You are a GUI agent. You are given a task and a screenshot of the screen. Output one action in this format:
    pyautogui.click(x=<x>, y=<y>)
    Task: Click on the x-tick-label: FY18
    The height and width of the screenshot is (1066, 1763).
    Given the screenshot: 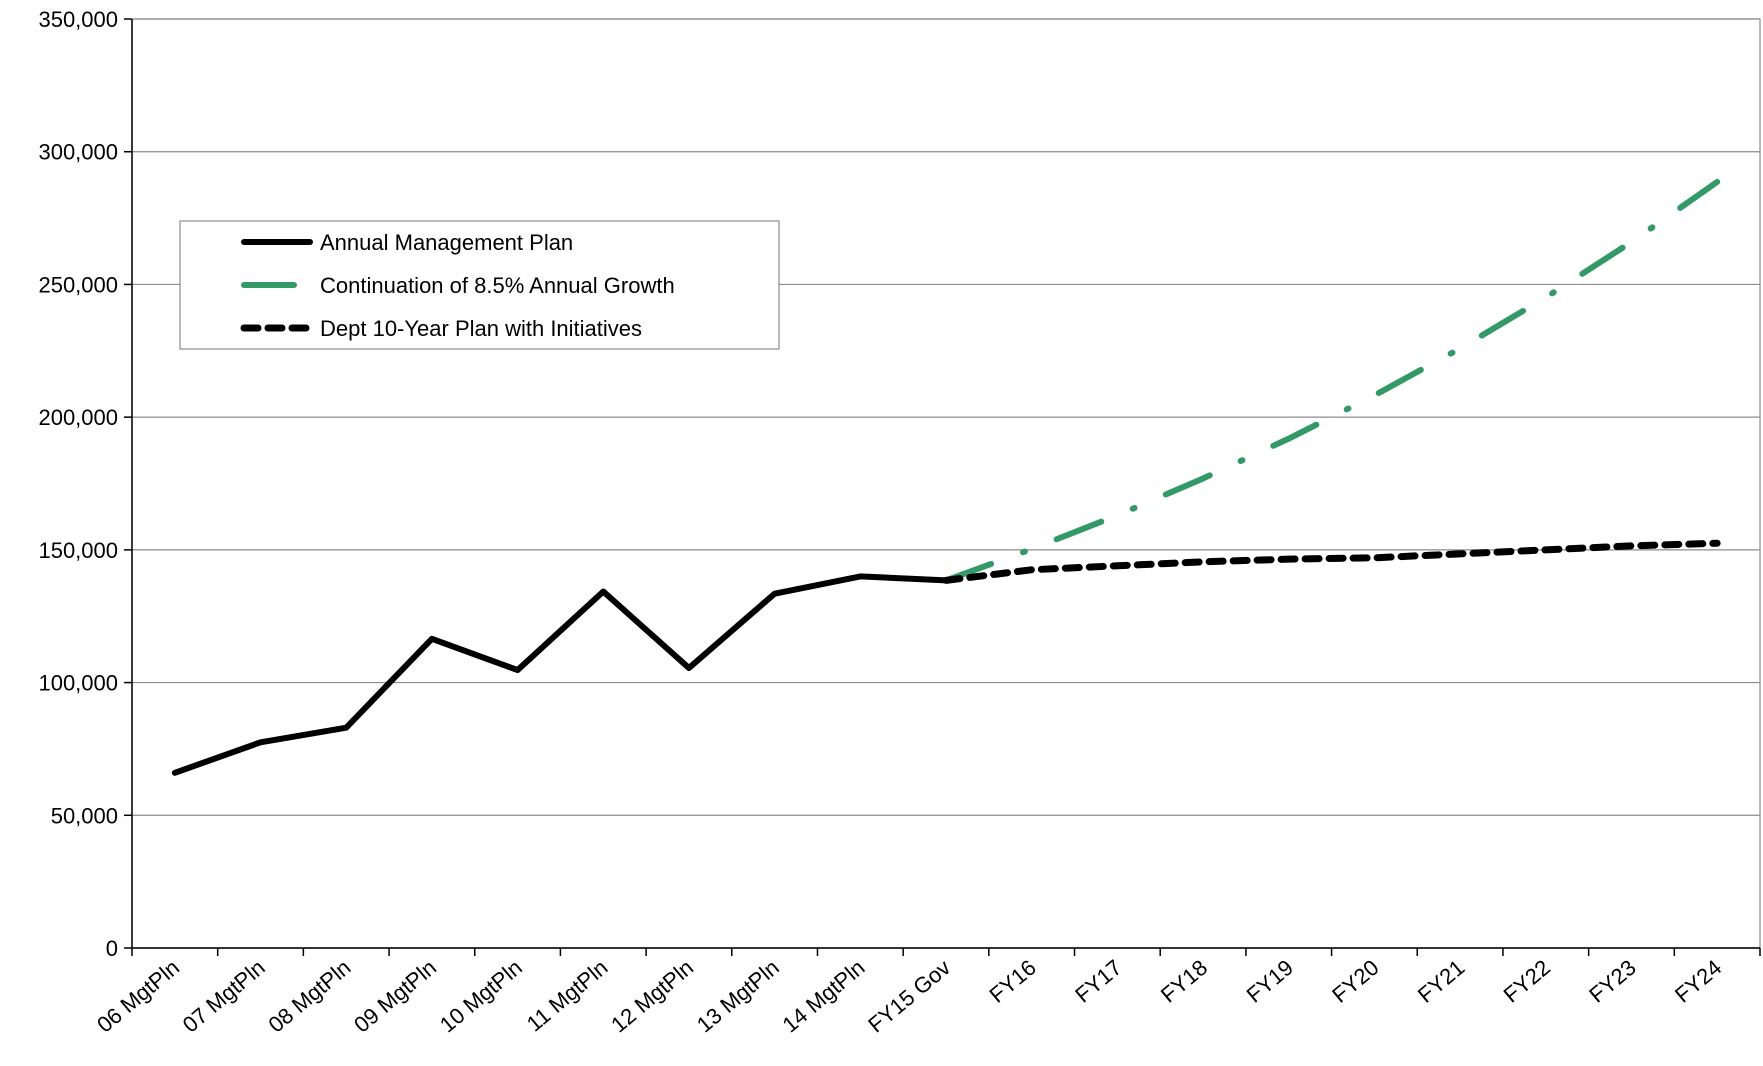 What is the action you would take?
    pyautogui.click(x=1184, y=981)
    